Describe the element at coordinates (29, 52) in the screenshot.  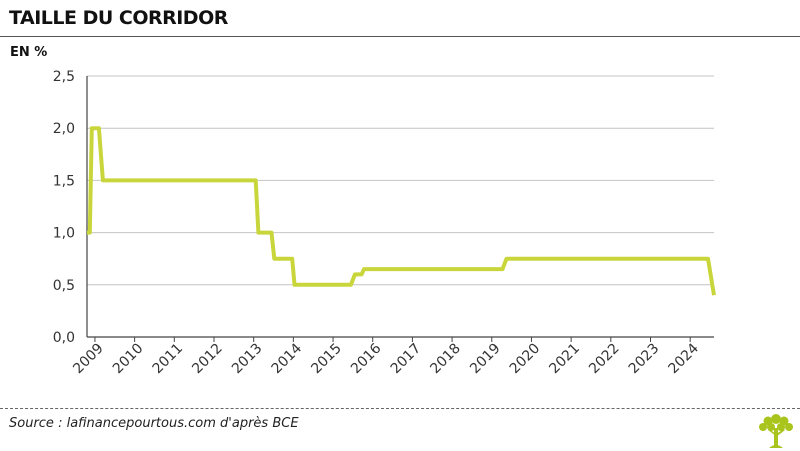
I see `y-axis-unit-label: EN %` at that location.